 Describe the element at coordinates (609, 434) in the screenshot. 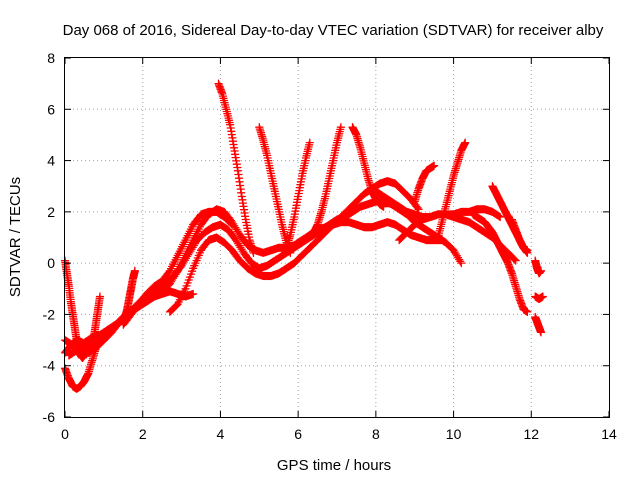

I see `x-tick-label: 14` at that location.